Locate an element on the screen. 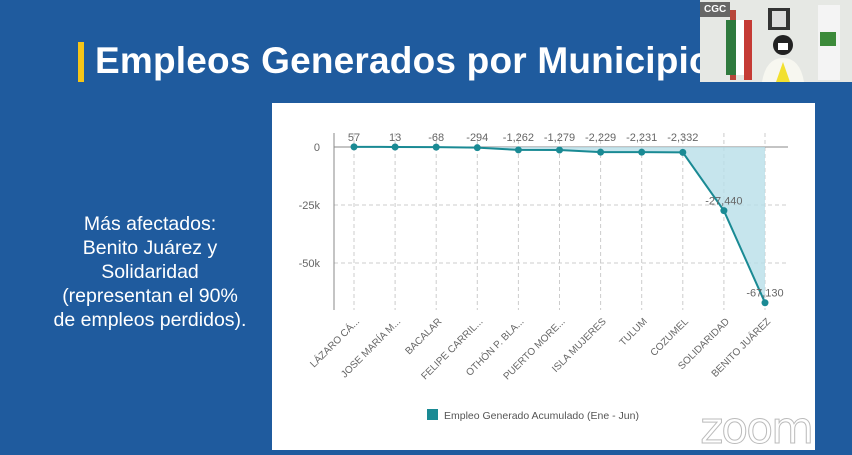  video-thumbnail: CGC is located at coordinates (776, 41).